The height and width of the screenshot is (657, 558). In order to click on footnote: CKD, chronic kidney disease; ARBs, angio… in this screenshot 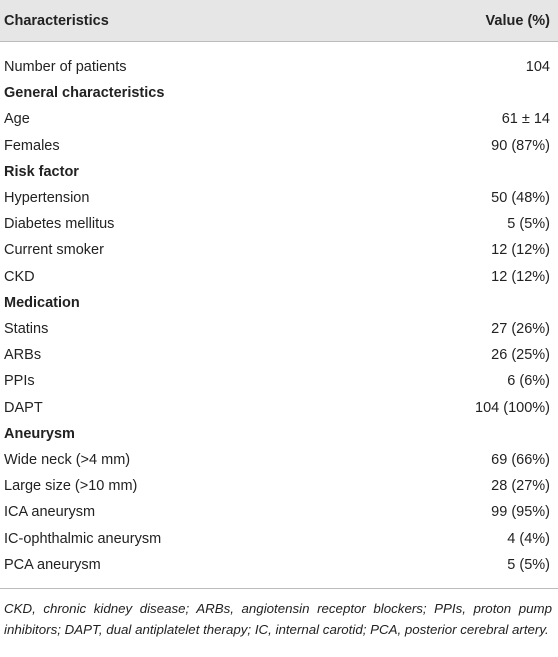, I will do `click(278, 619)`.